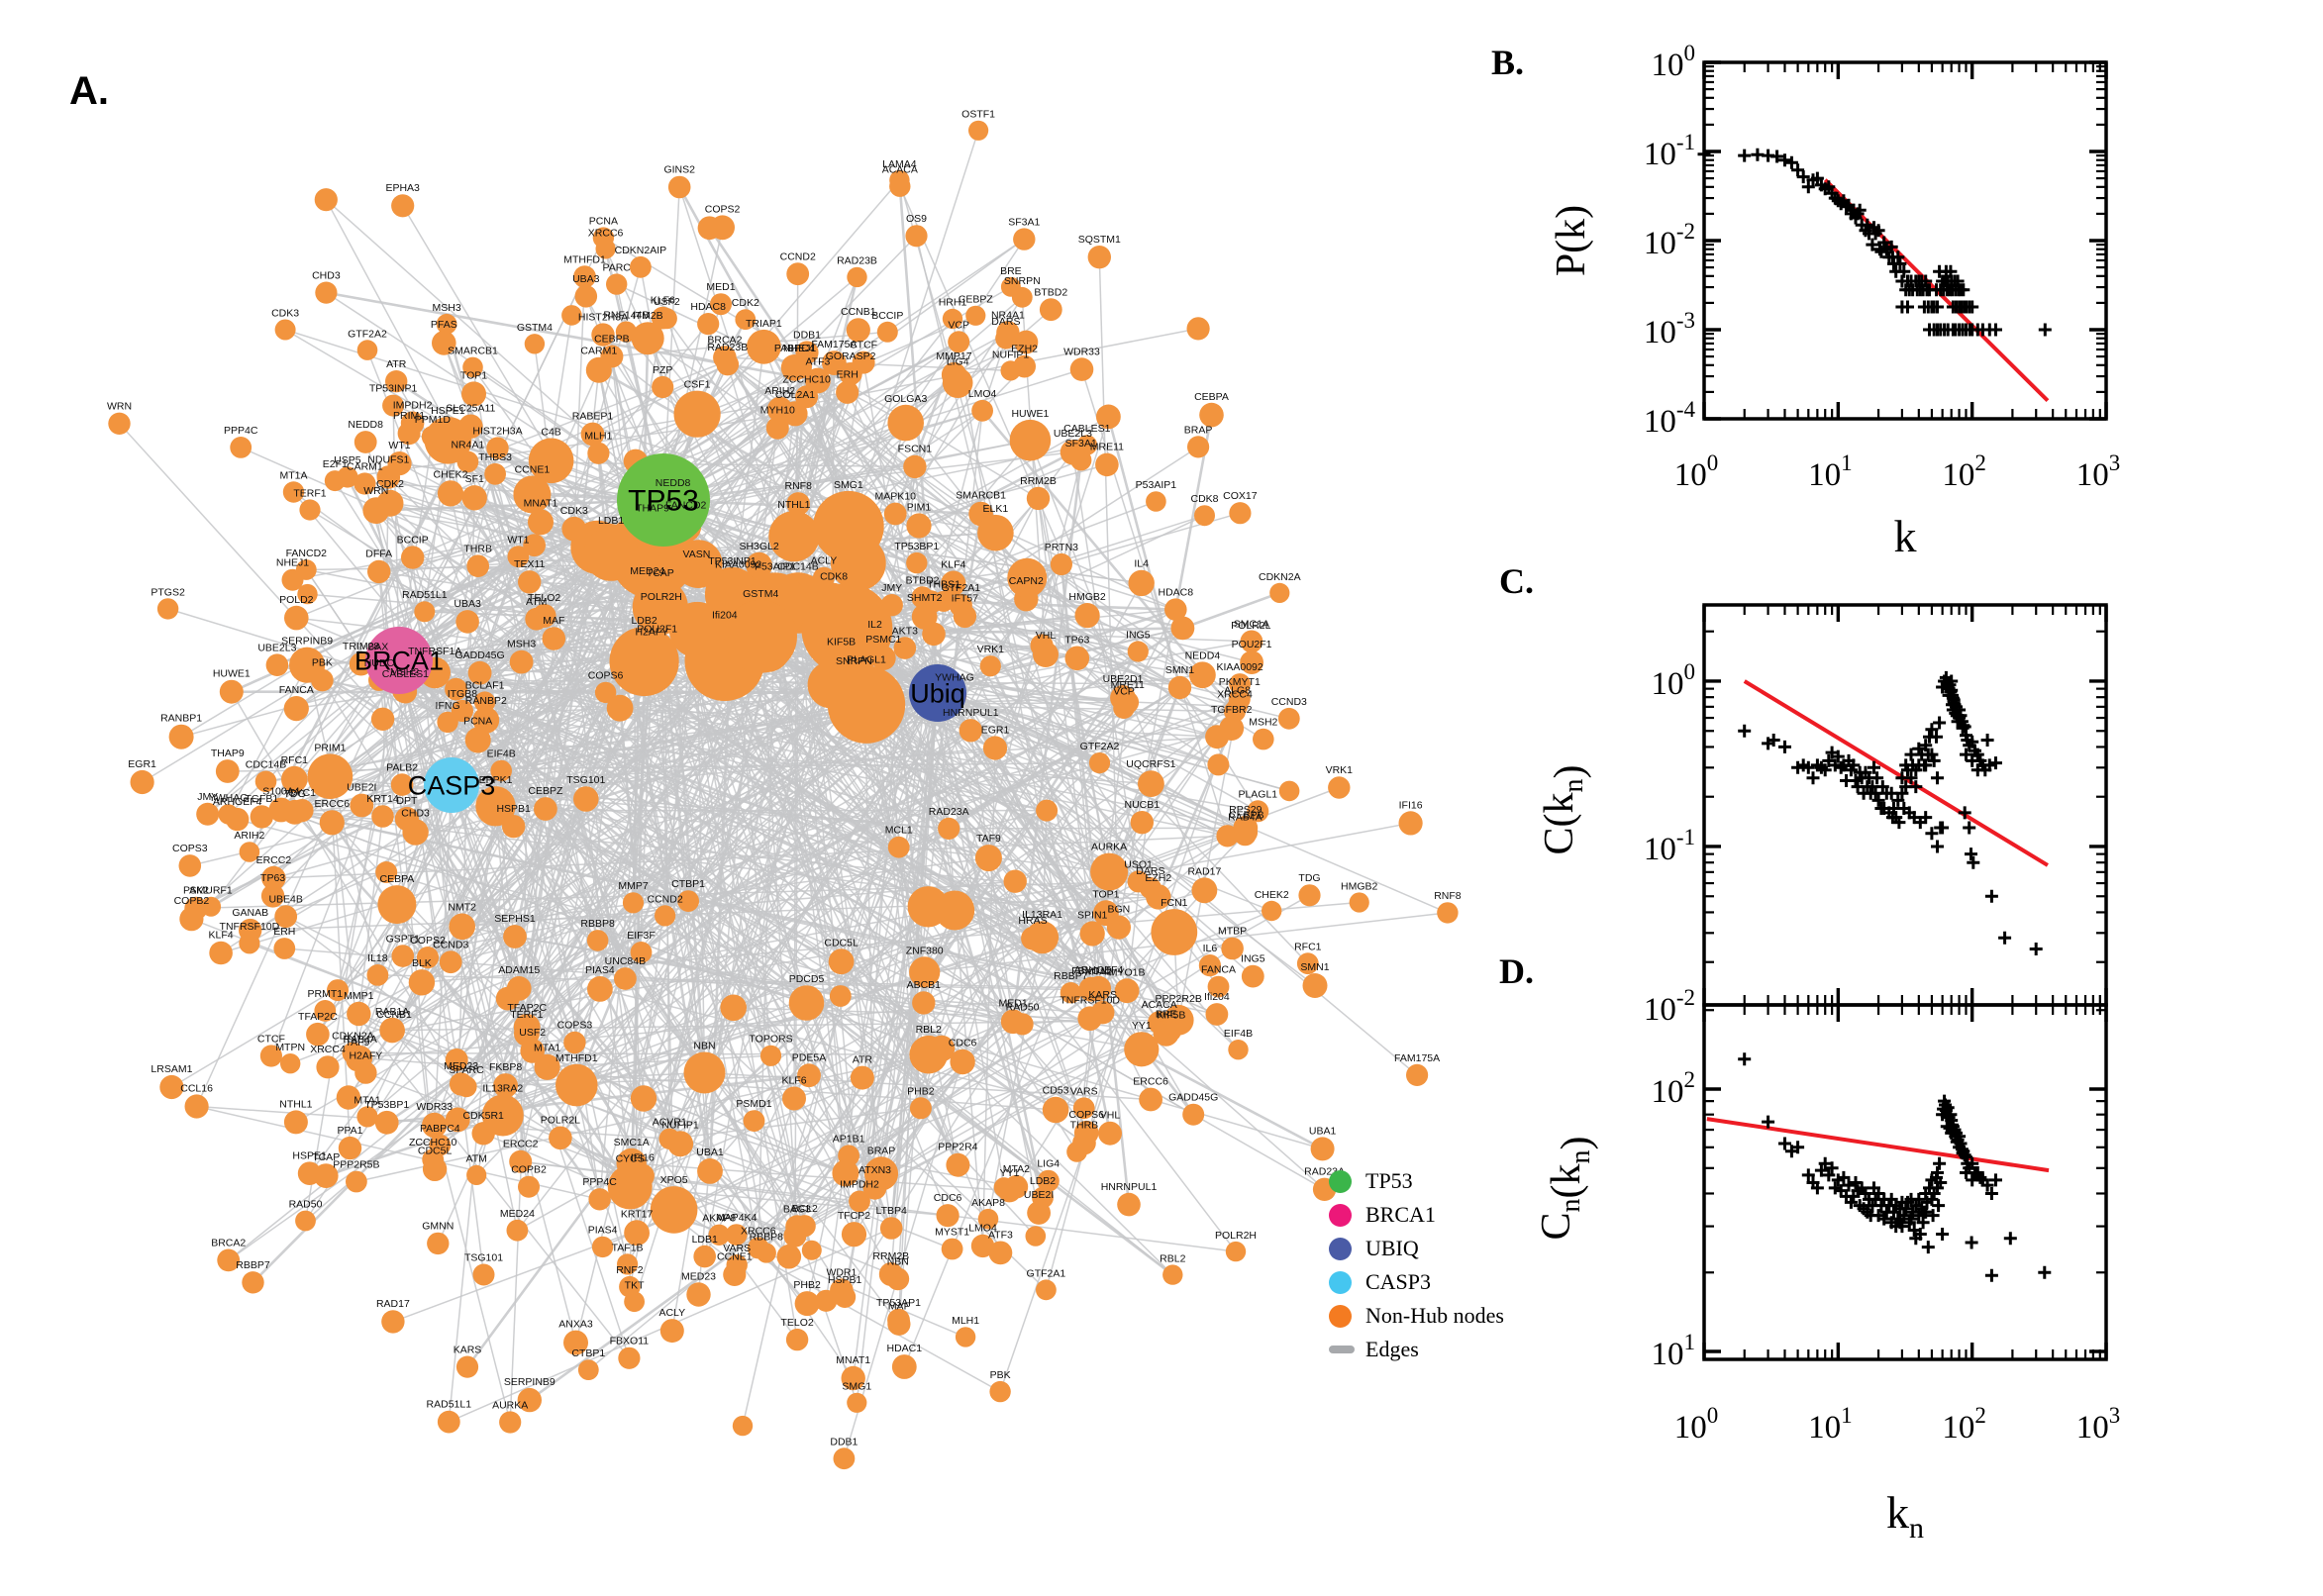  I want to click on node-label: TELO2, so click(796, 1323).